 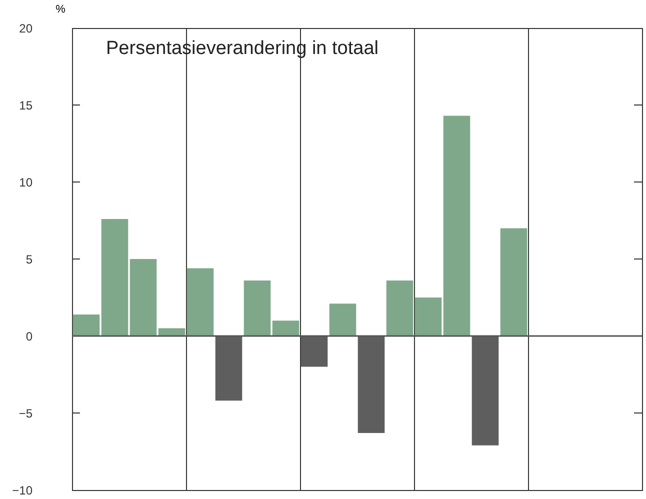 I want to click on y-tick-label: 20, so click(x=26, y=29).